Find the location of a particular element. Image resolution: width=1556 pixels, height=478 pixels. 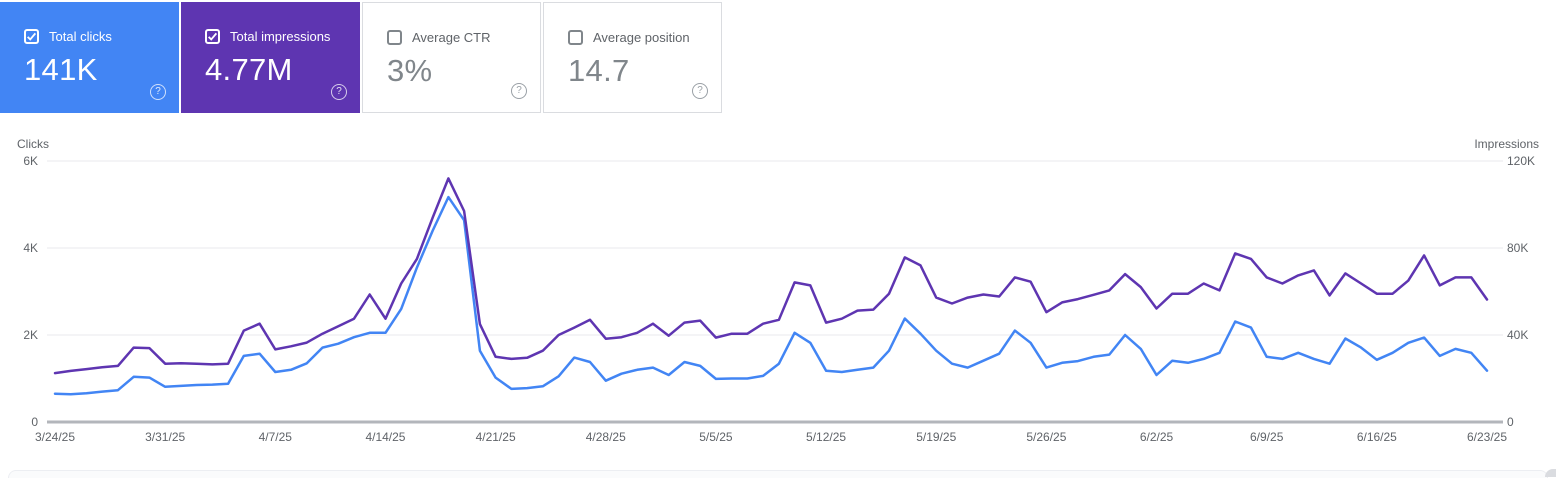

x-axis-date-label: 4/21/25 is located at coordinates (496, 437).